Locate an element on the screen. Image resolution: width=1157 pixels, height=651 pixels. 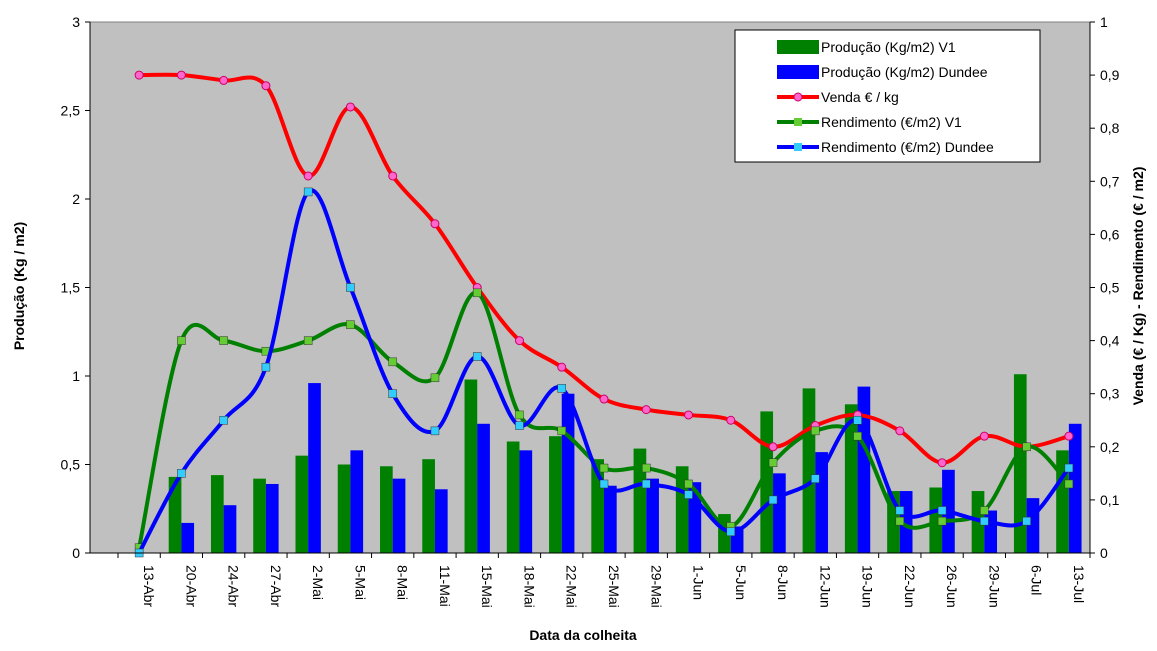
y2-axis-title: Venda (€ / Kg) - Rendimento (€ / m2) is located at coordinates (1138, 286).